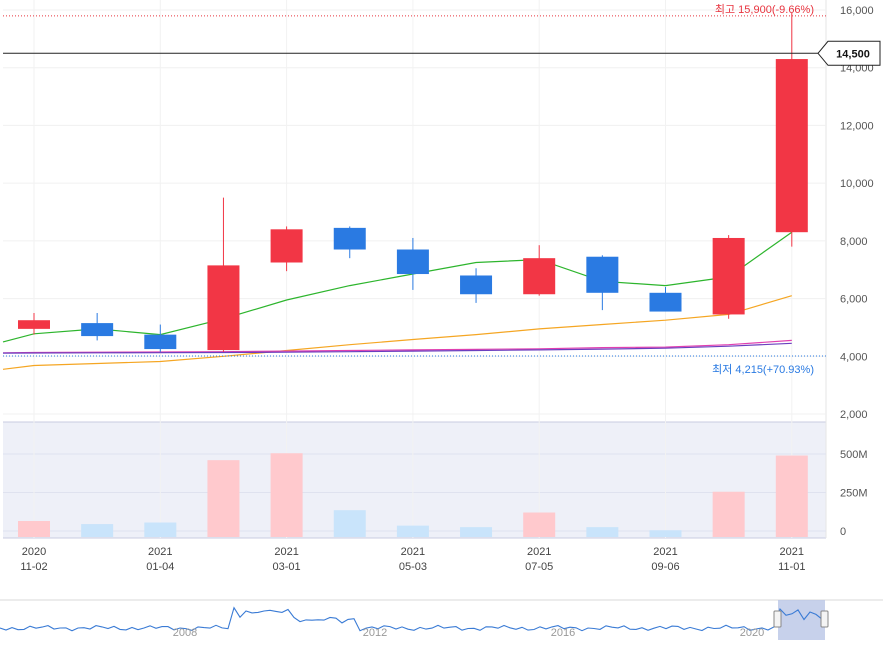  I want to click on navigator-year-label: 2016, so click(563, 633).